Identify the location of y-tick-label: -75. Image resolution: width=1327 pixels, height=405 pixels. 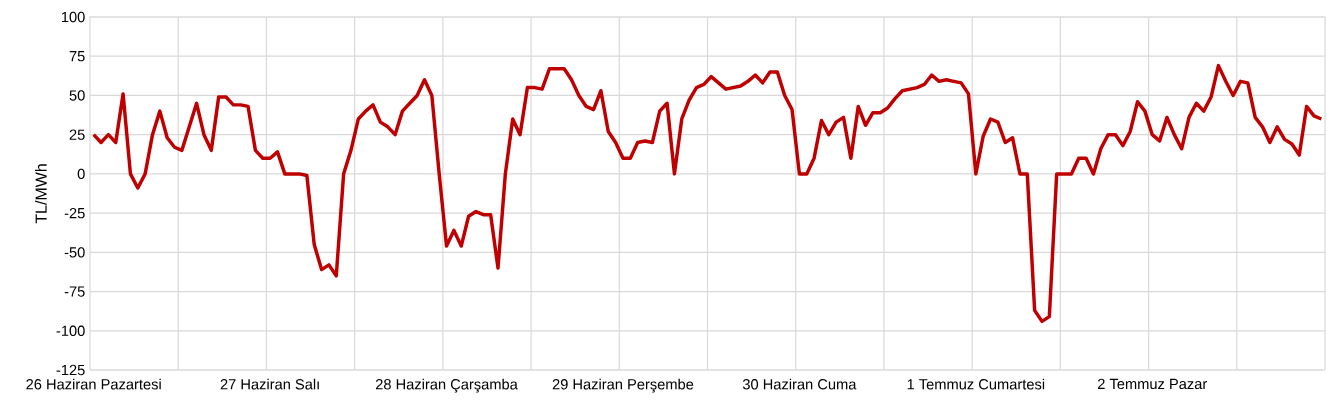
(74, 291).